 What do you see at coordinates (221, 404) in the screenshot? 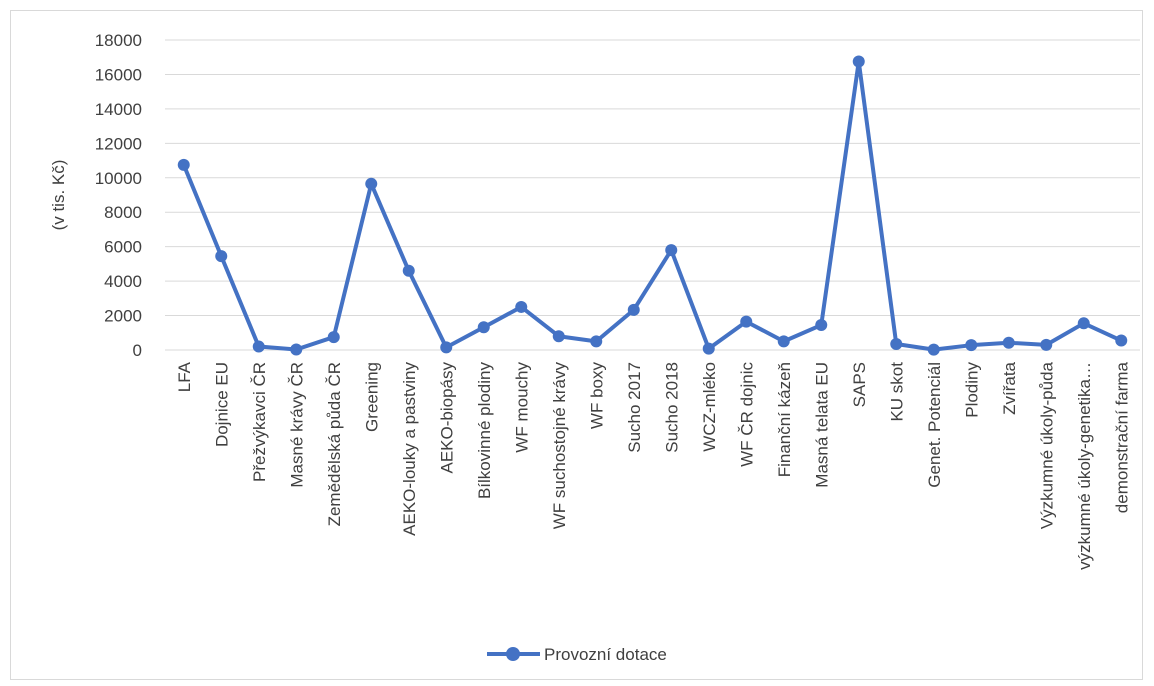
I see `x-tick-label: Dojnice EU` at bounding box center [221, 404].